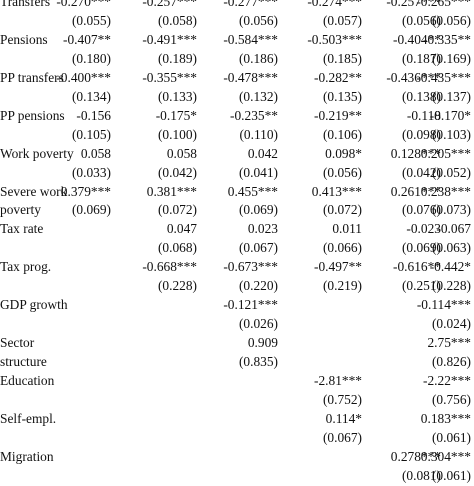 Image resolution: width=474 pixels, height=486 pixels. What do you see at coordinates (258, 286) in the screenshot?
I see `table-cell: (0.220)` at bounding box center [258, 286].